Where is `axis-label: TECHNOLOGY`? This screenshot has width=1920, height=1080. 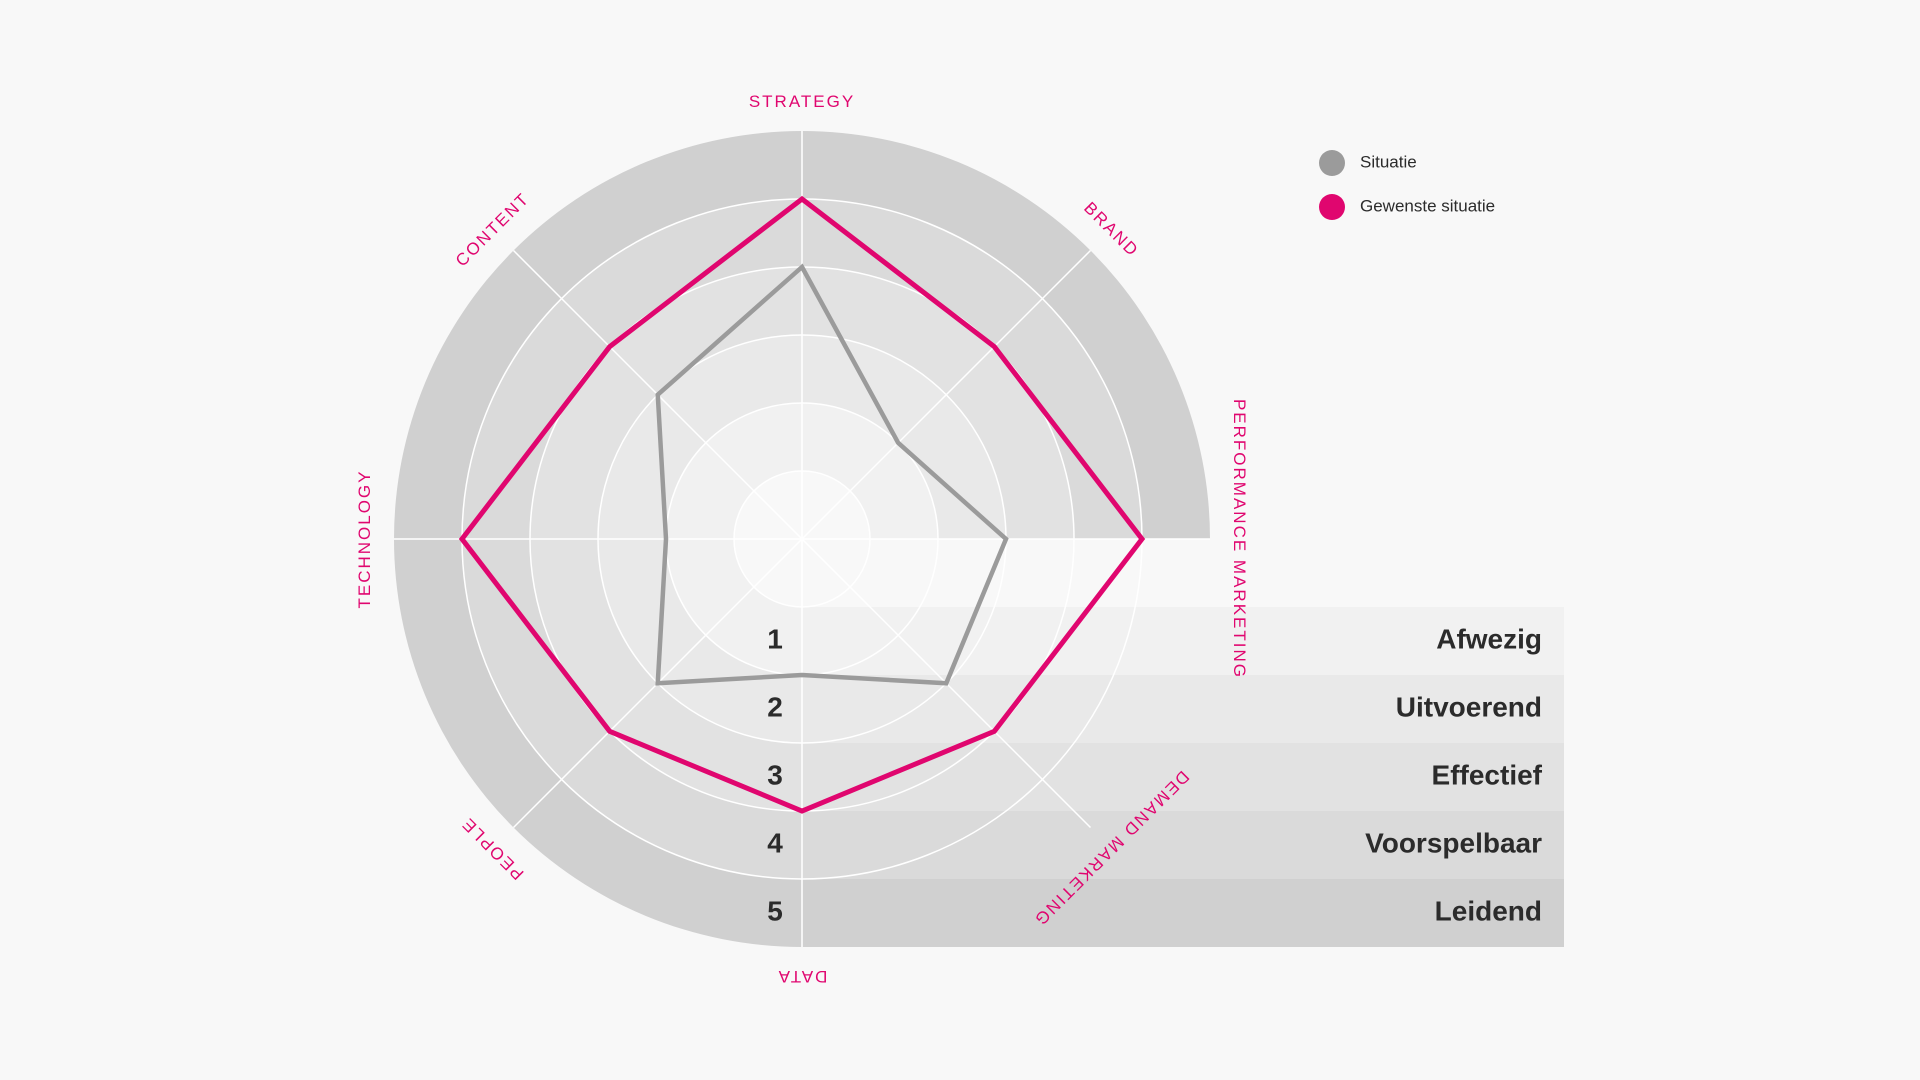 axis-label: TECHNOLOGY is located at coordinates (364, 538).